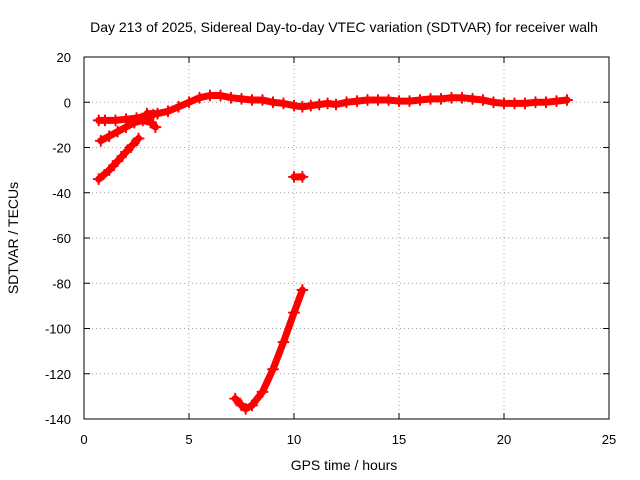 The image size is (640, 480). What do you see at coordinates (64, 57) in the screenshot?
I see `y-tick-label: 20` at bounding box center [64, 57].